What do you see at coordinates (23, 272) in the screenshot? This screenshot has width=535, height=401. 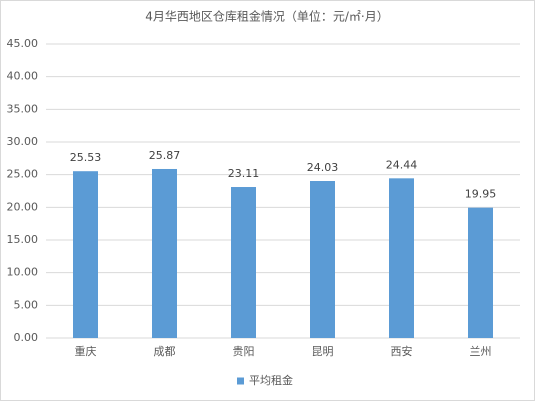 I see `y-tick-label: 10.00` at bounding box center [23, 272].